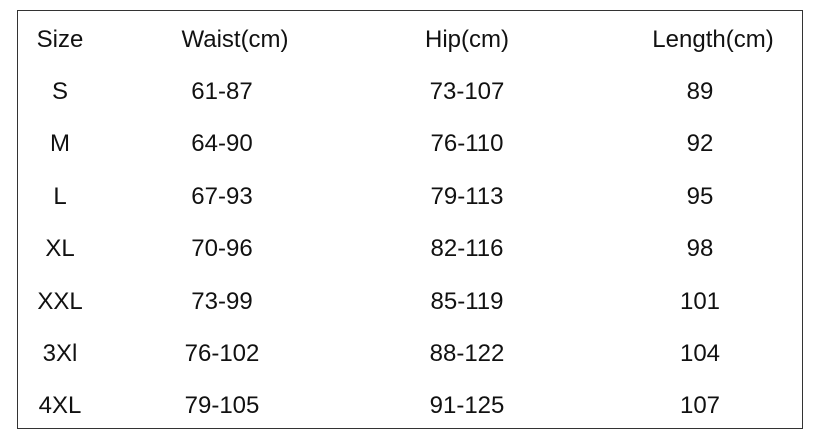 Image resolution: width=819 pixels, height=434 pixels. What do you see at coordinates (467, 144) in the screenshot?
I see `table-cell: 76-110` at bounding box center [467, 144].